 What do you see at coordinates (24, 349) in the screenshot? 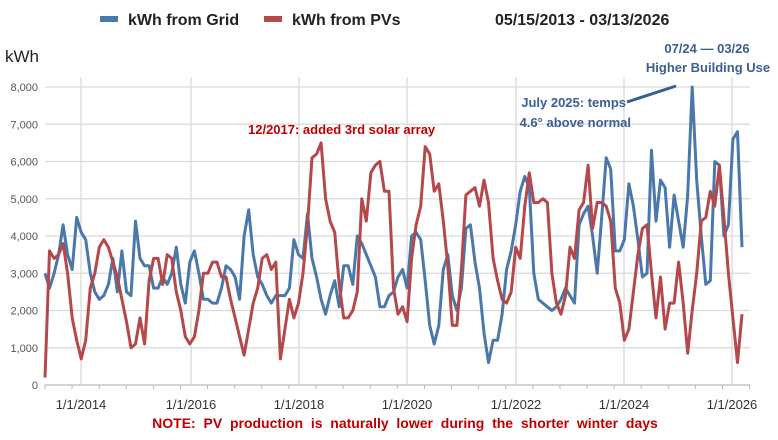
I see `y-tick-label: 1,000` at bounding box center [24, 349].